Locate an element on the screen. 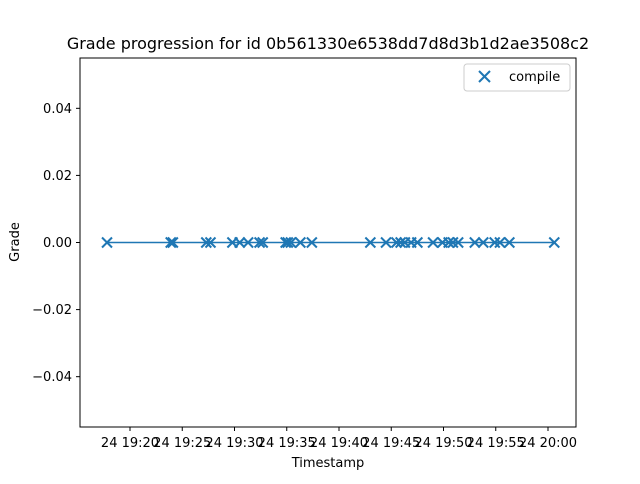 This screenshot has height=484, width=640. y-tick-label: 0.04 is located at coordinates (57, 109).